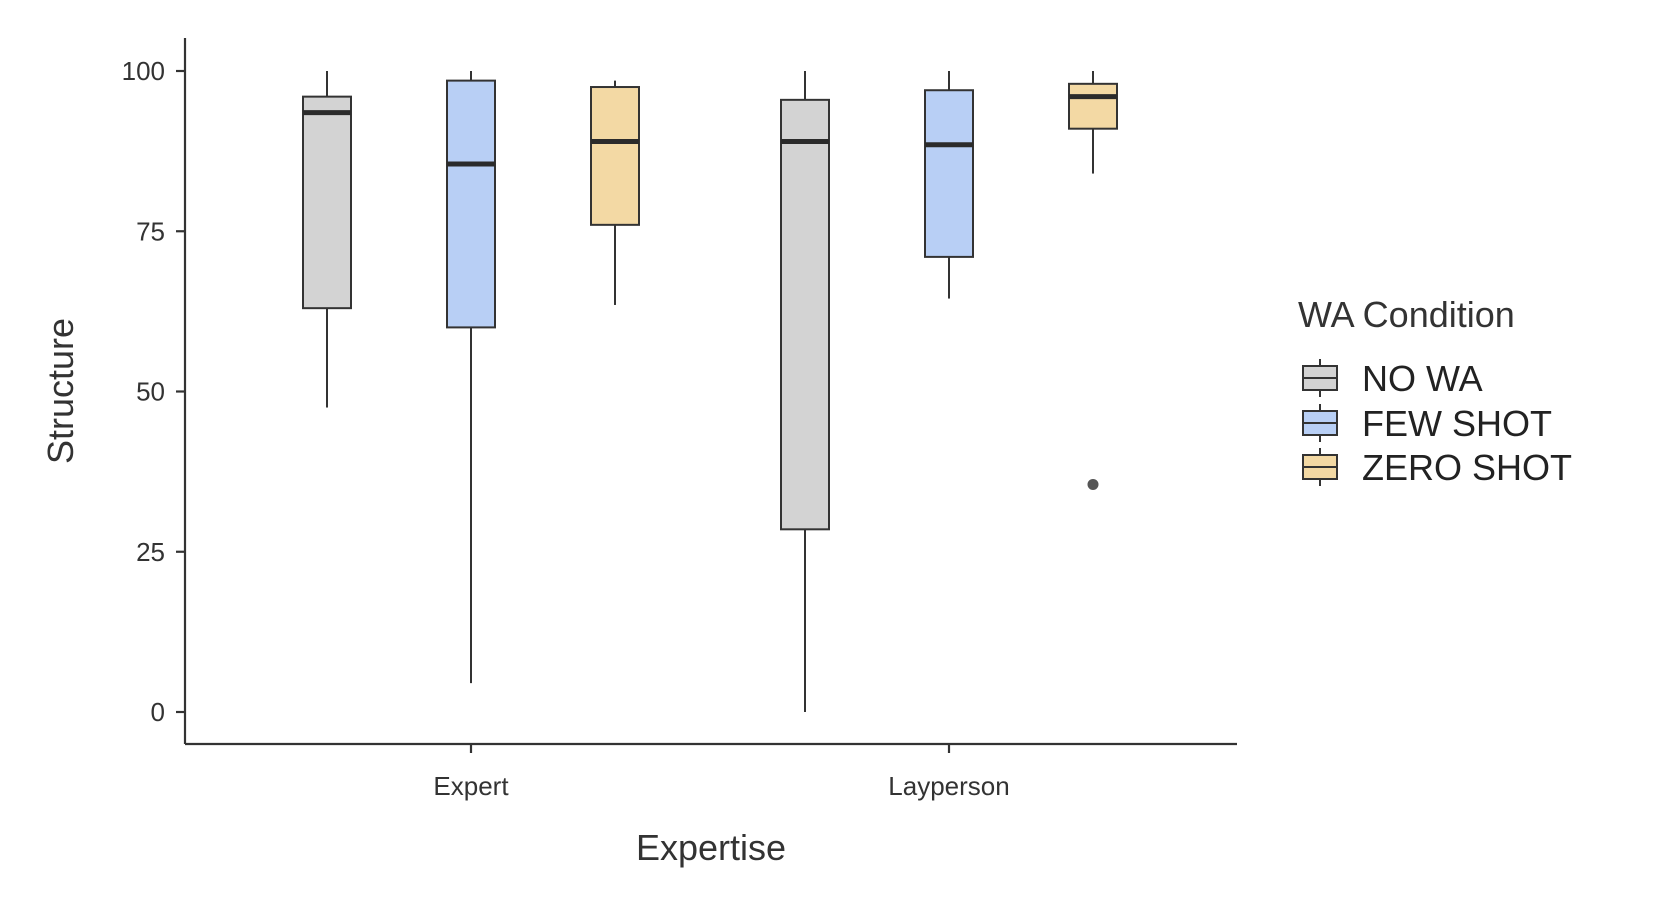  I want to click on y-tick-label: 50, so click(150, 392).